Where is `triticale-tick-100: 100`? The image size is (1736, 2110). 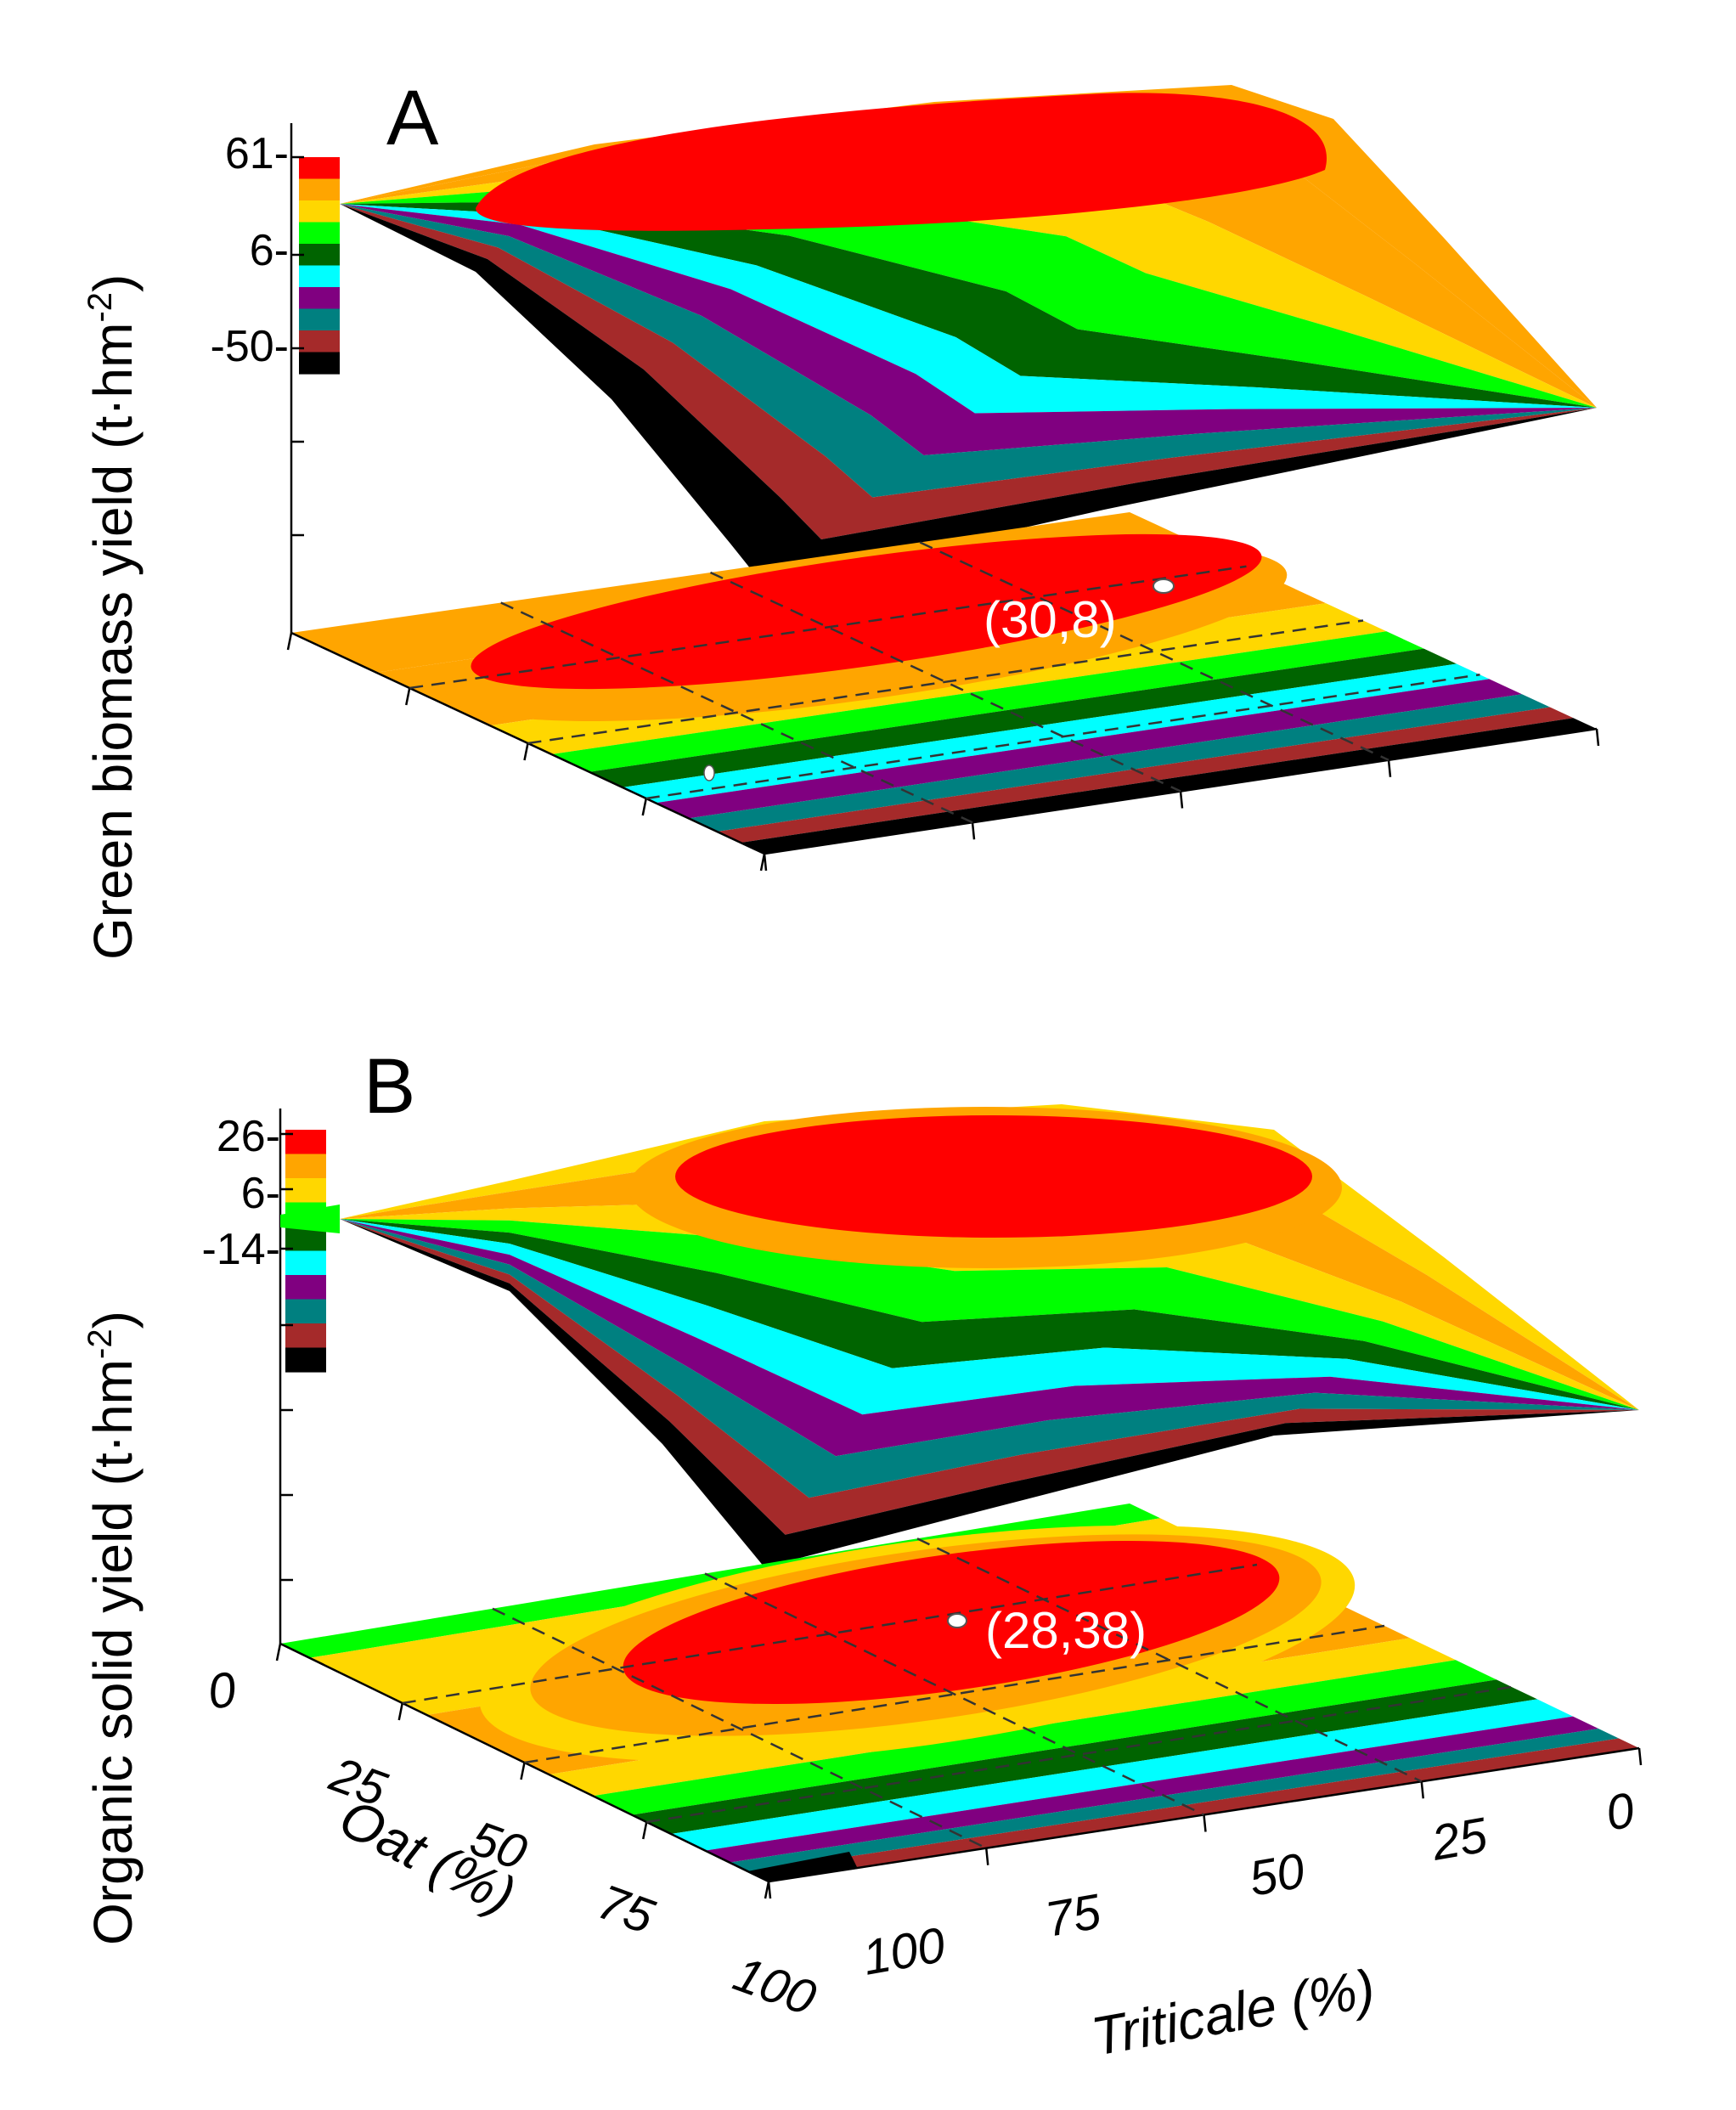 triticale-tick-100: 100 is located at coordinates (904, 1951).